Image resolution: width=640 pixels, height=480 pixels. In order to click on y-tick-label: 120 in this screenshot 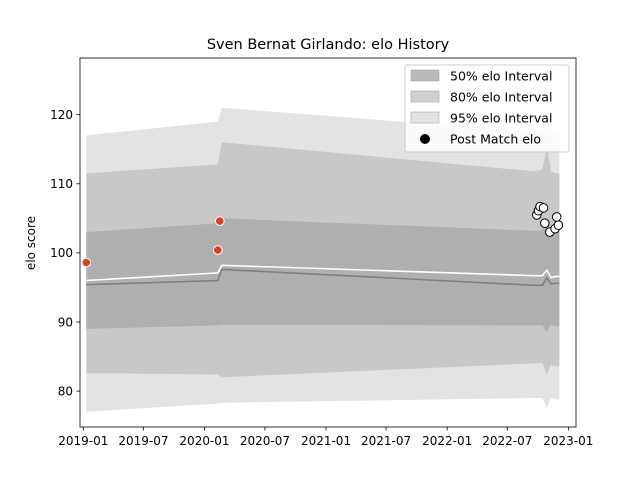, I will do `click(61, 115)`.